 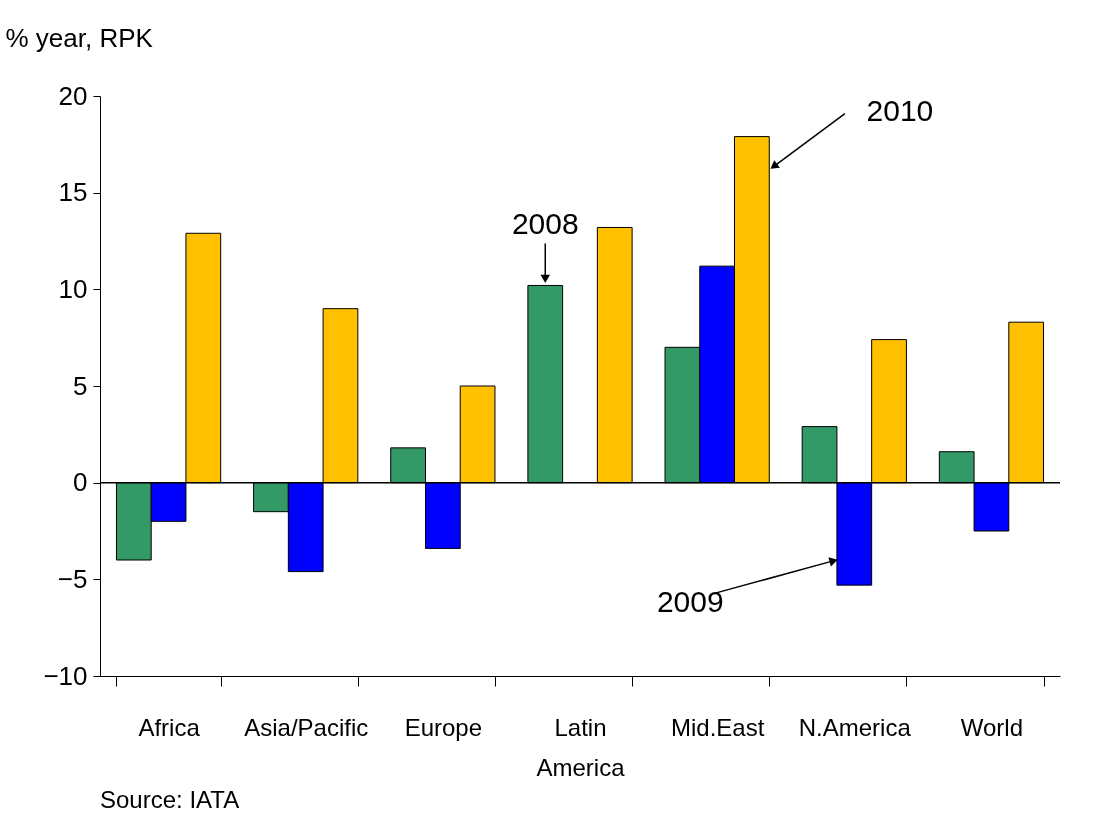 I want to click on y-axis-title: % year, RPK, so click(x=79, y=37).